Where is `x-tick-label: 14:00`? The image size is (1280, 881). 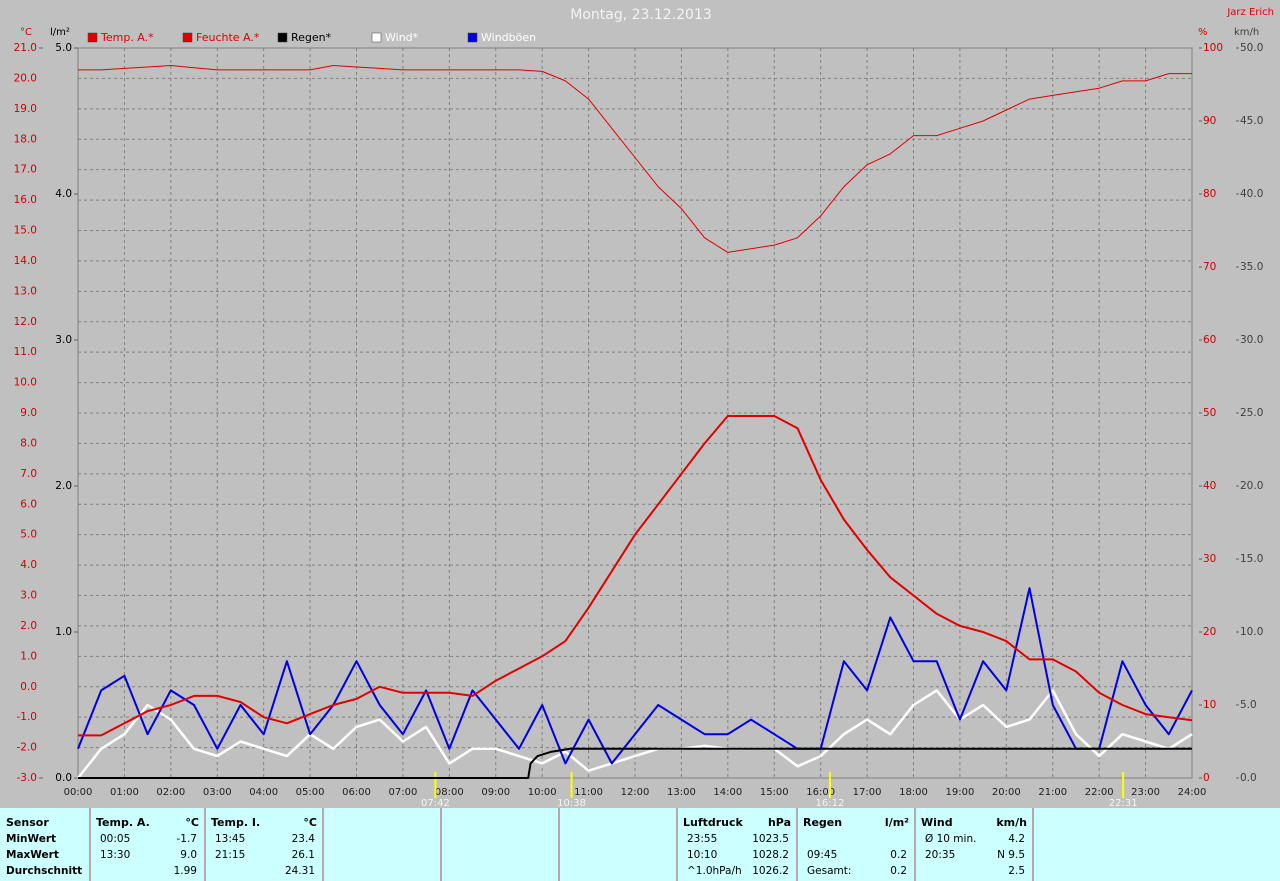
x-tick-label: 14:00 is located at coordinates (727, 792).